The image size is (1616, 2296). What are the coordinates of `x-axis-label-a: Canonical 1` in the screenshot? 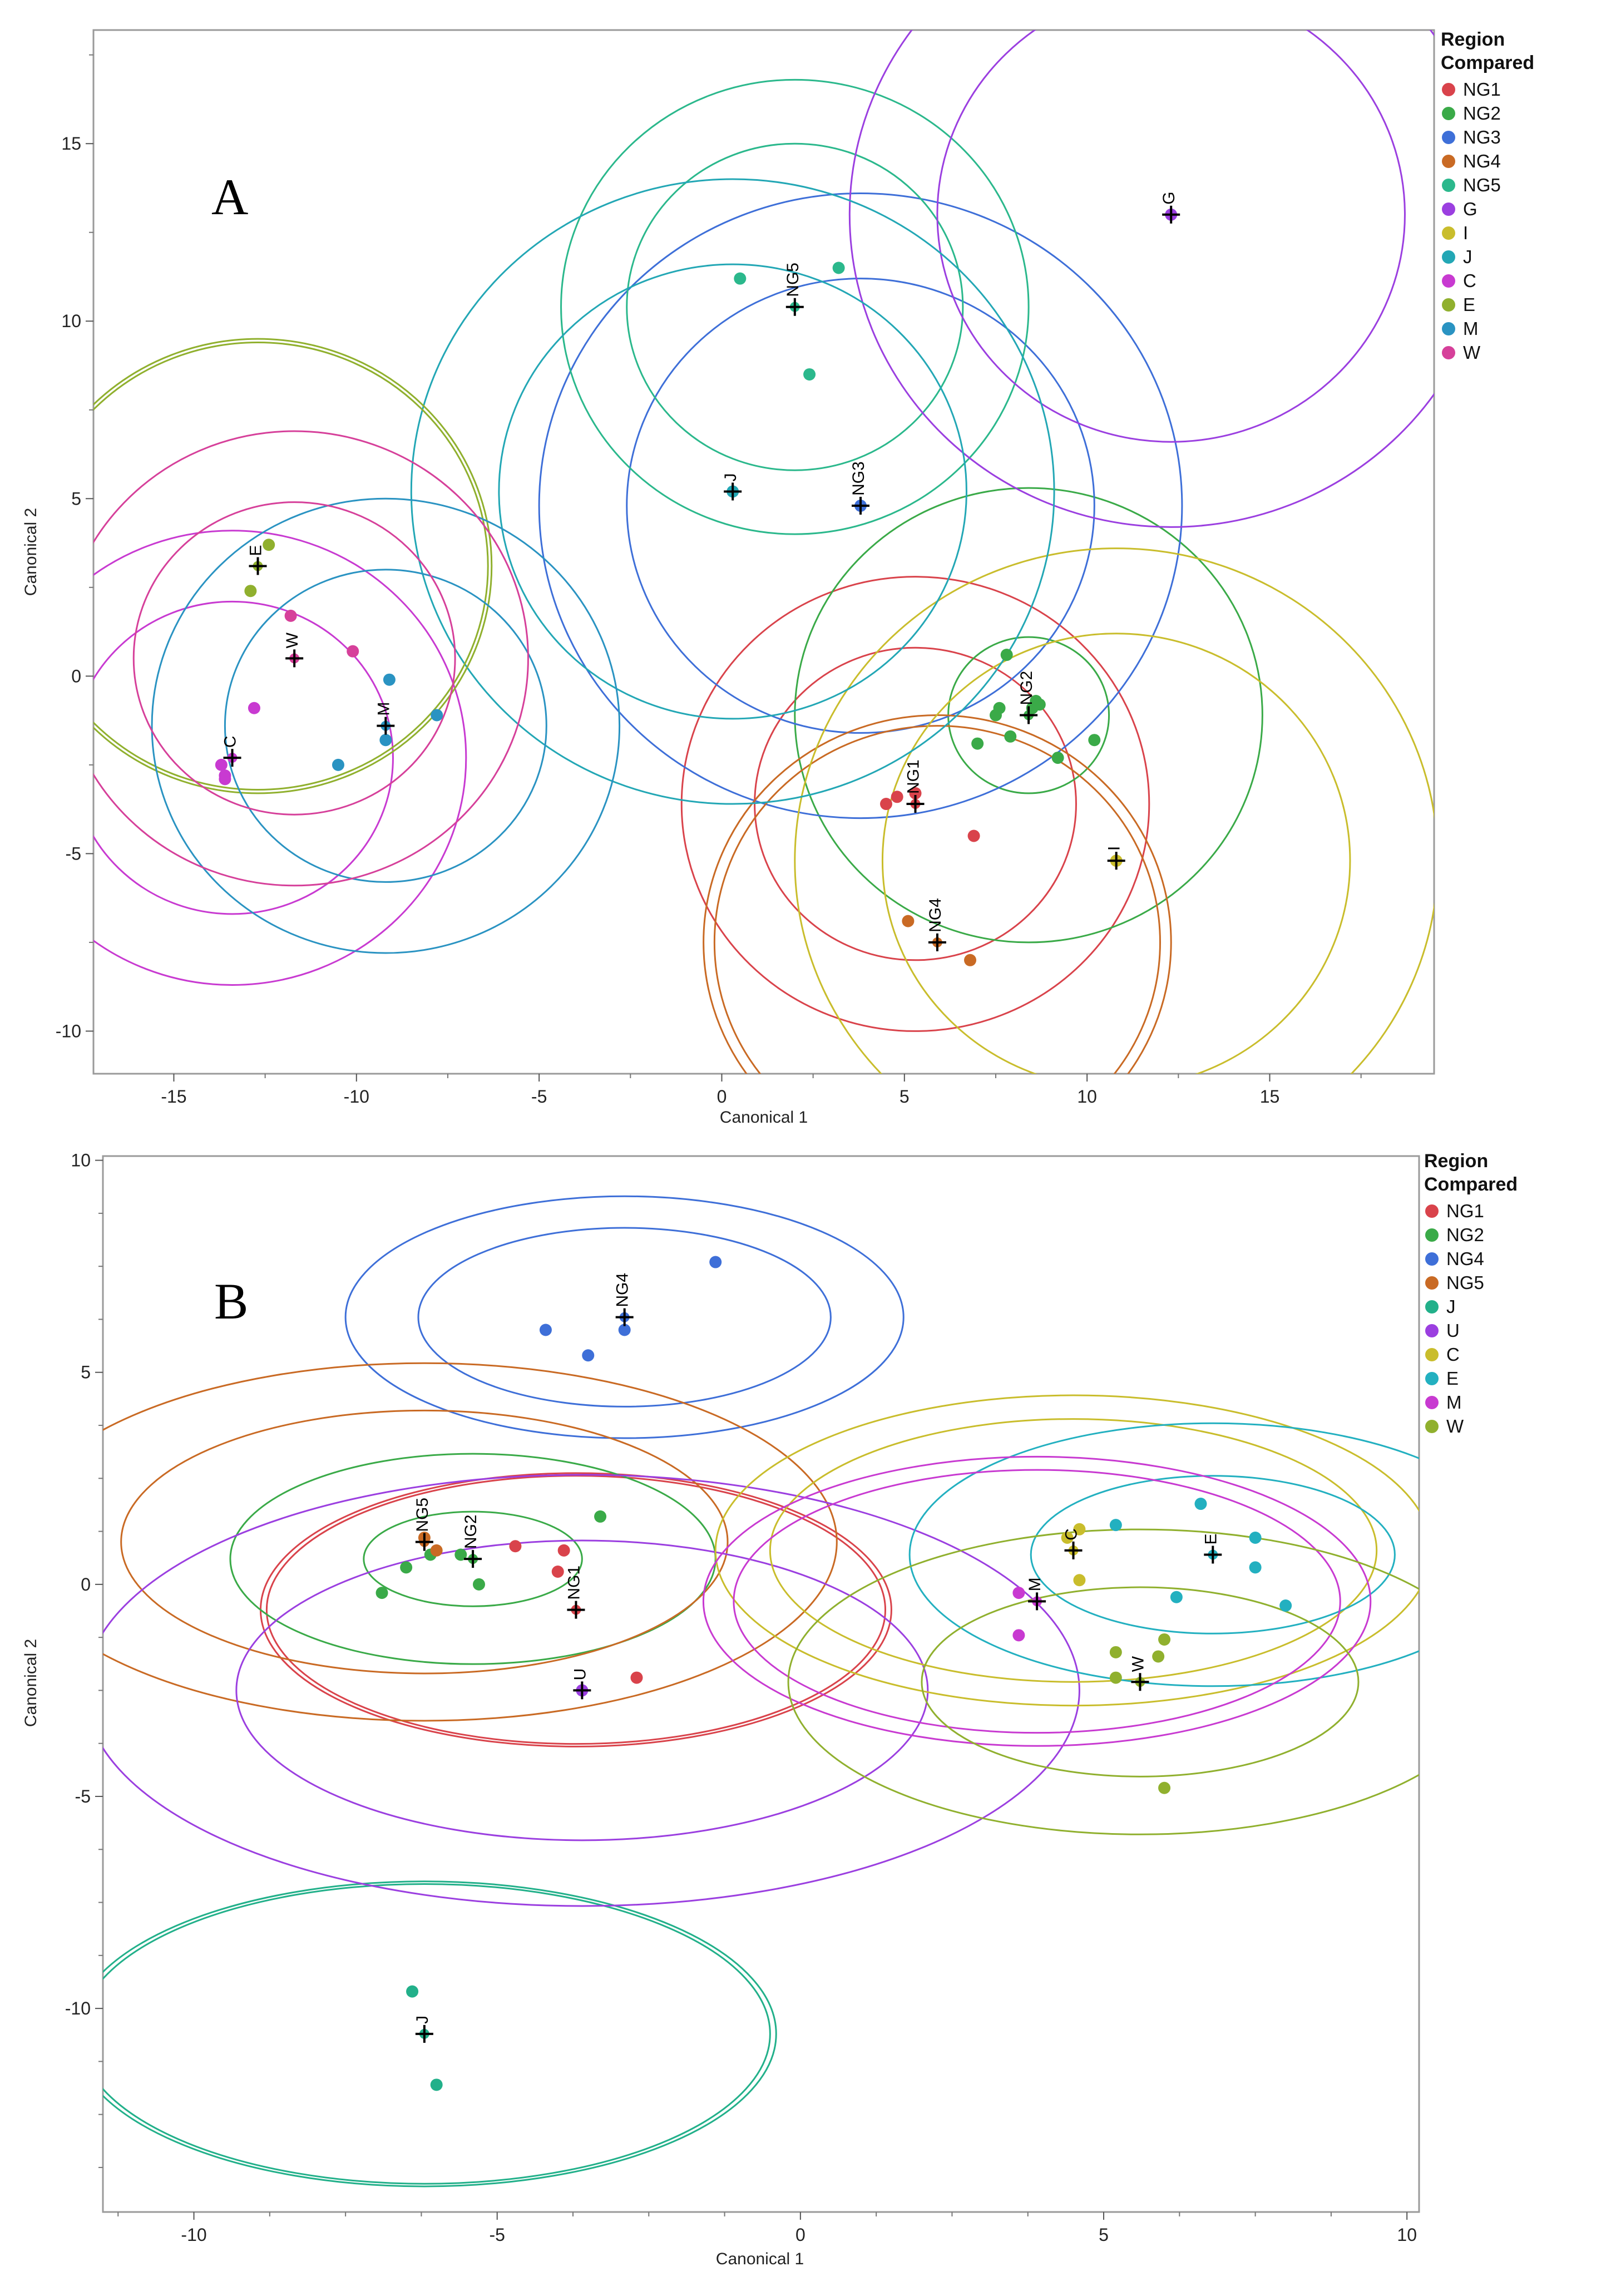 It's located at (764, 1117).